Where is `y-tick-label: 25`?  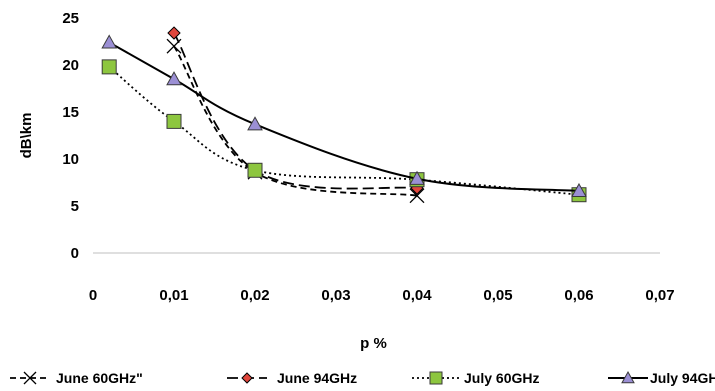 y-tick-label: 25 is located at coordinates (70, 18).